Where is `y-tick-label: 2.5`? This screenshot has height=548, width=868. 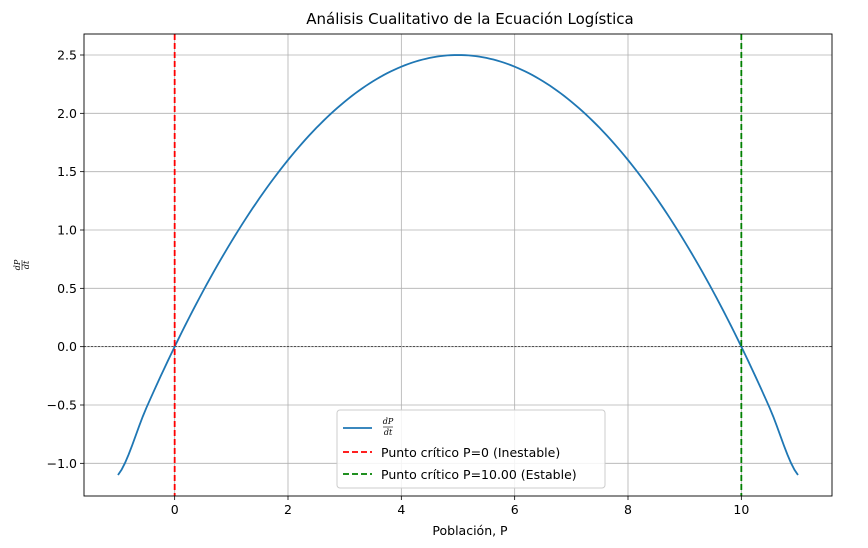 y-tick-label: 2.5 is located at coordinates (67, 55).